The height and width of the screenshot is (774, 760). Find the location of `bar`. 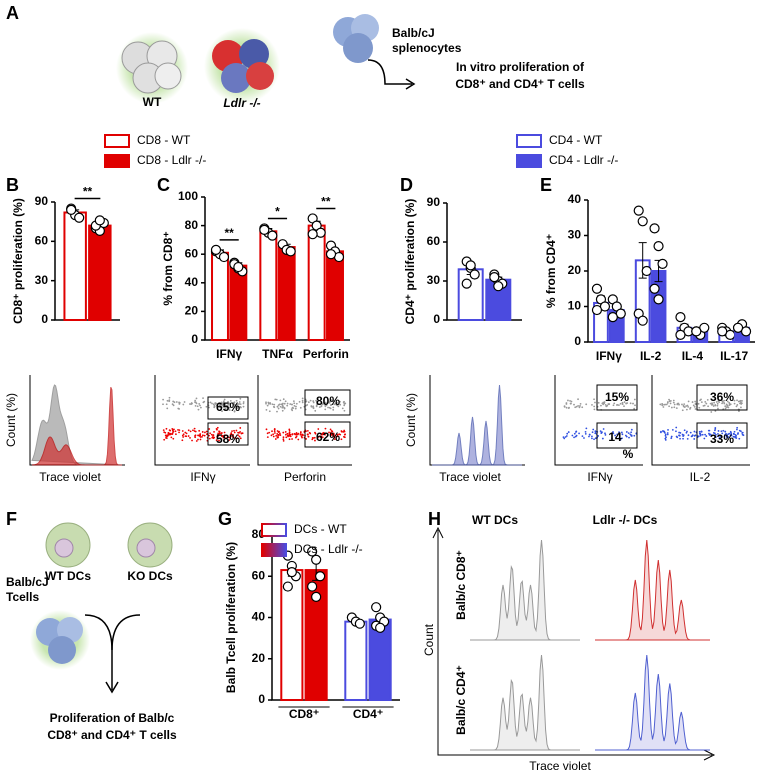

bar is located at coordinates (335, 295).